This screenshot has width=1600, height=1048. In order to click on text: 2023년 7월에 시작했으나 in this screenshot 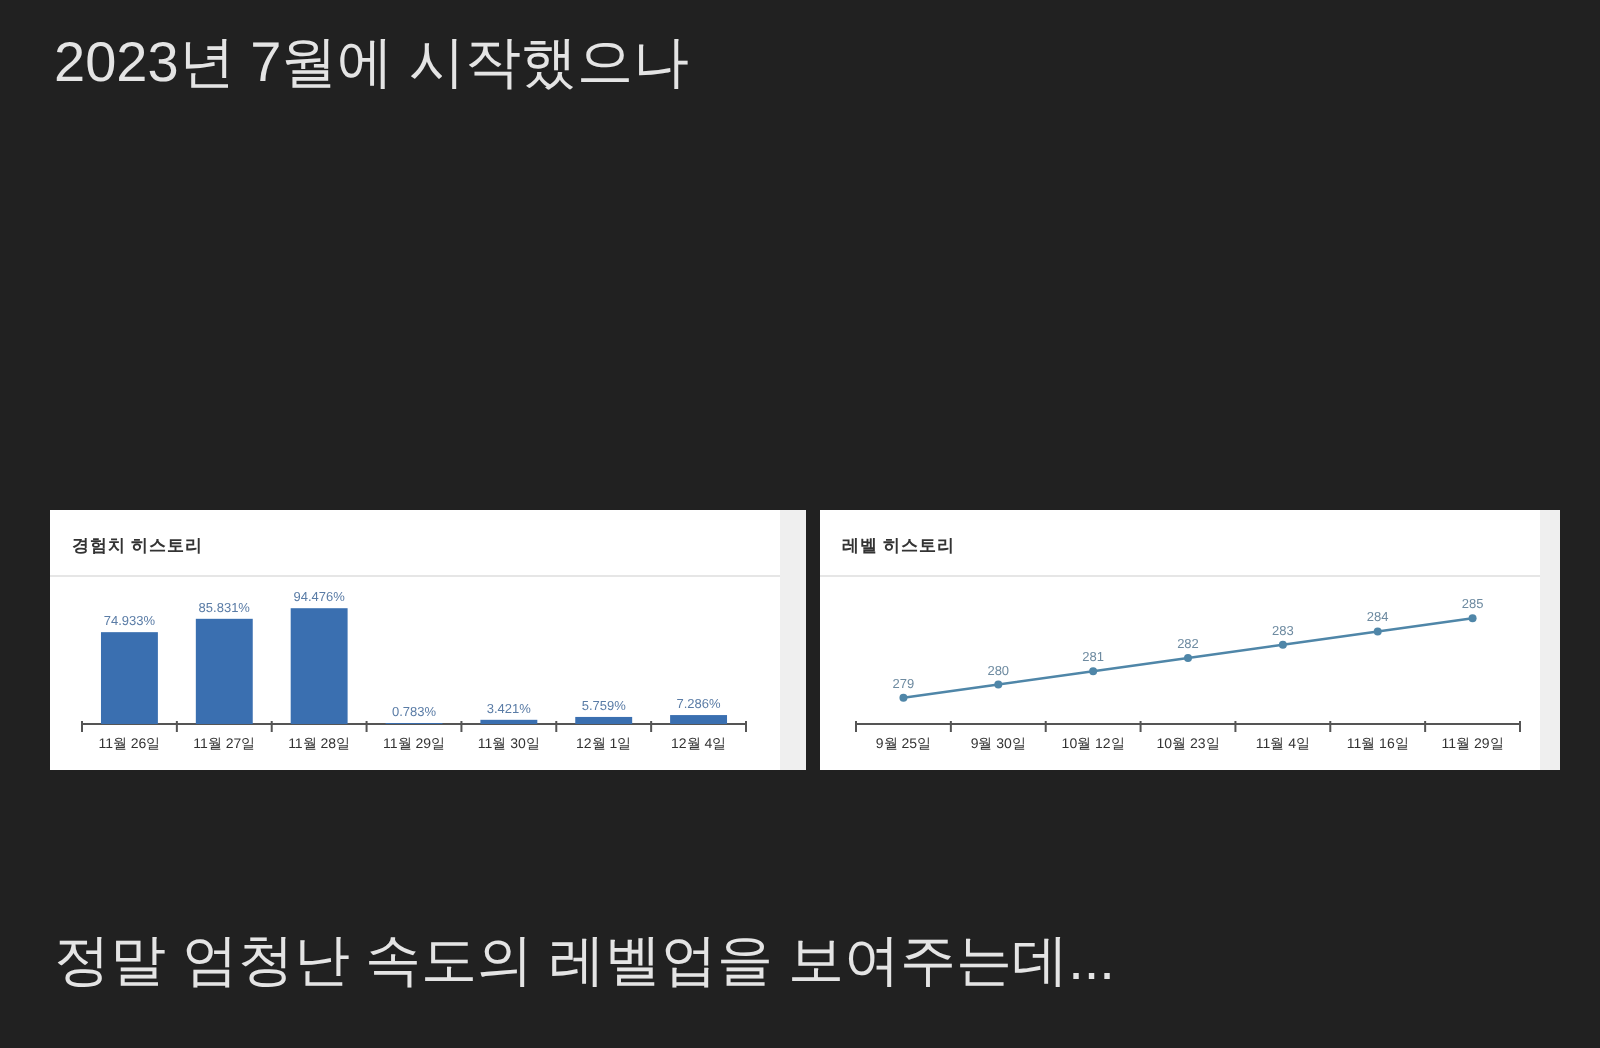, I will do `click(371, 61)`.